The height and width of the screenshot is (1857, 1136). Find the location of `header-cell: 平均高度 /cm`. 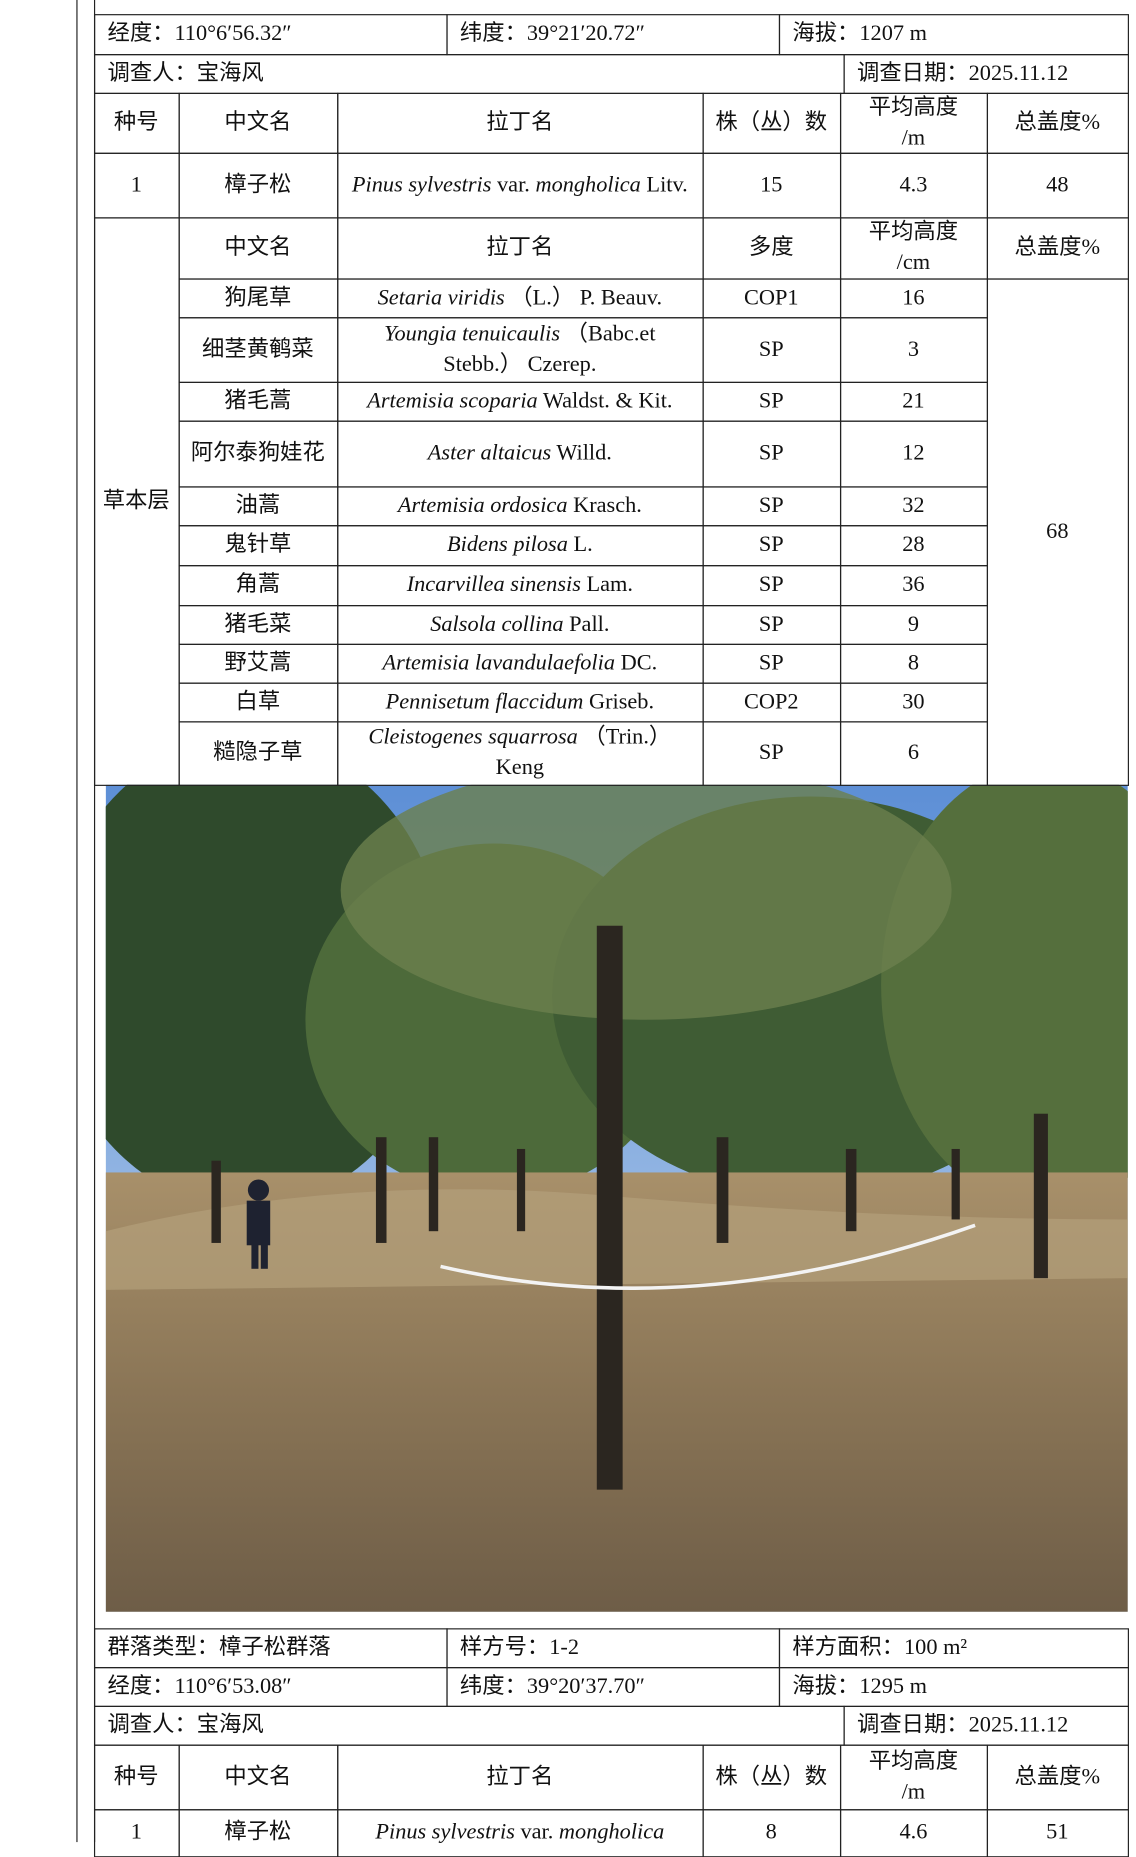

header-cell: 平均高度 /cm is located at coordinates (913, 248).